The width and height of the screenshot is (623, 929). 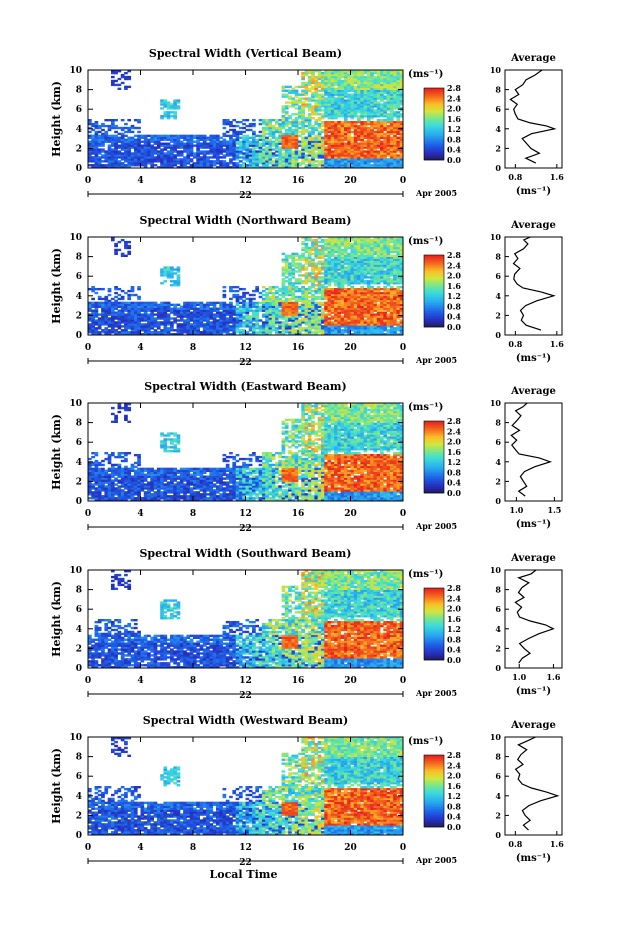 What do you see at coordinates (454, 119) in the screenshot?
I see `colorbar-tick-label: 1.6` at bounding box center [454, 119].